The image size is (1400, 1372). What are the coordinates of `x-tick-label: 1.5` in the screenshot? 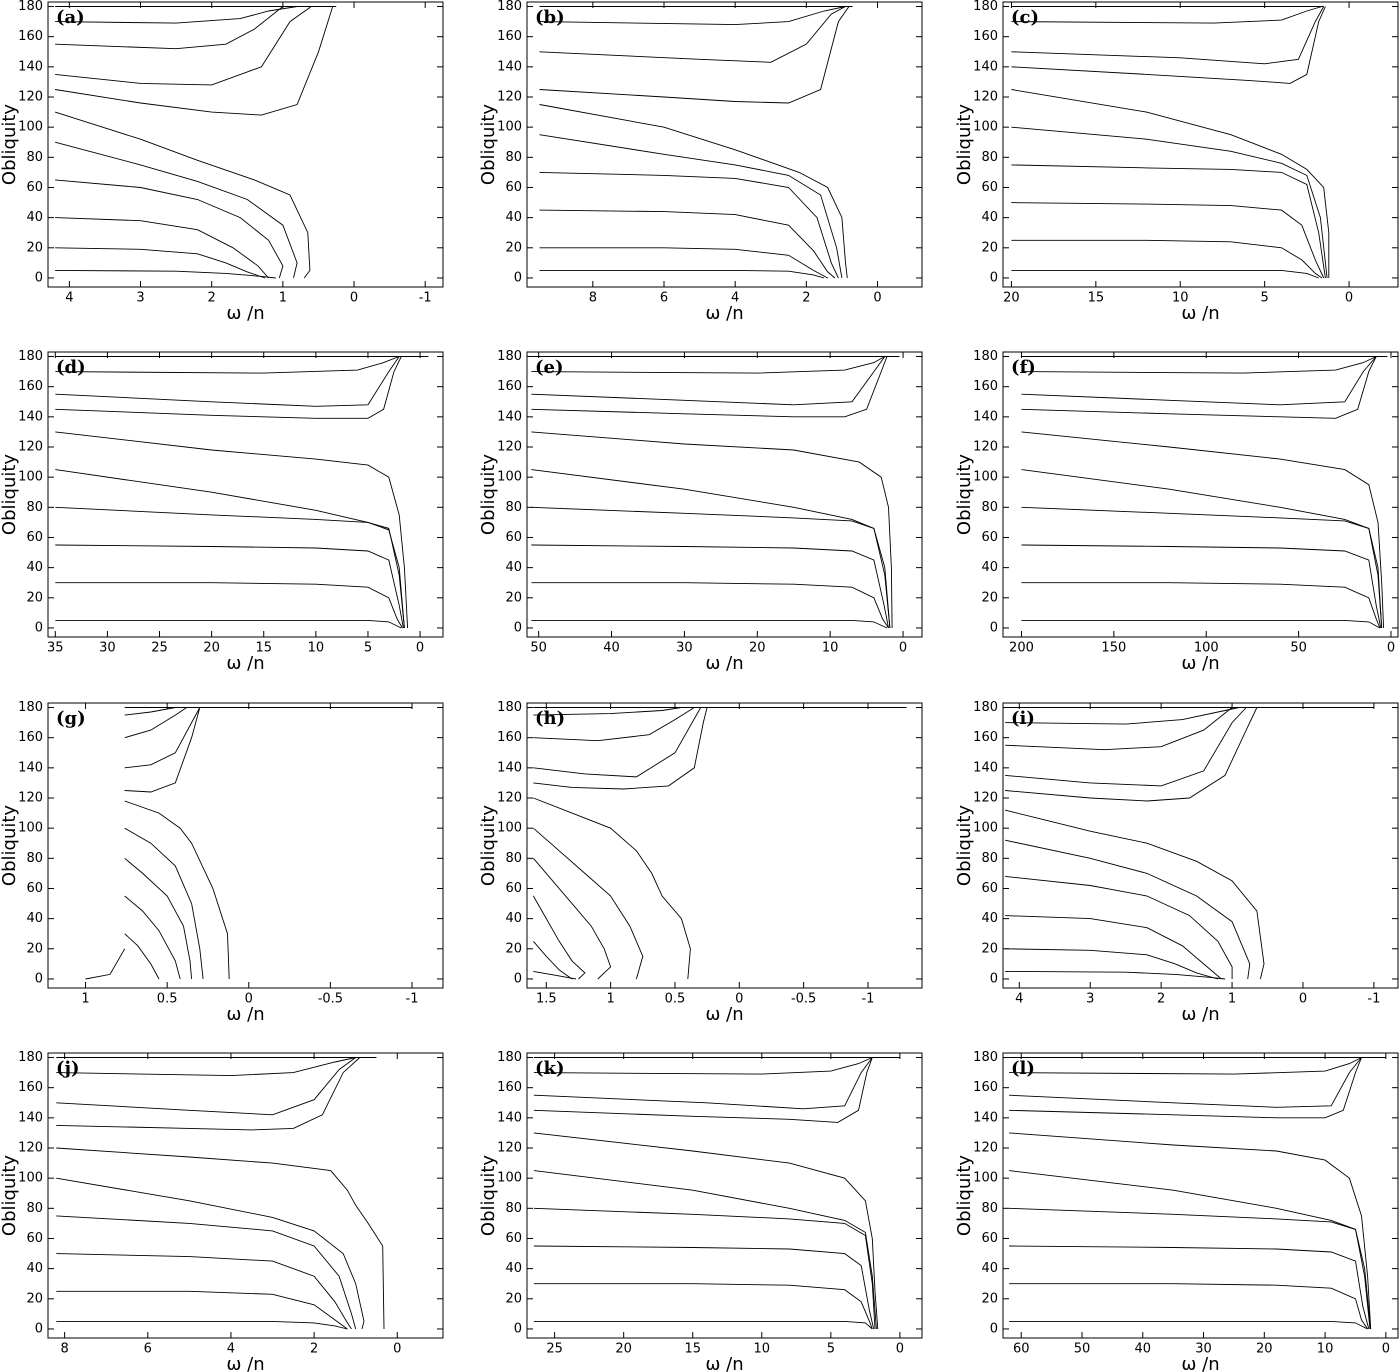 It's located at (546, 999).